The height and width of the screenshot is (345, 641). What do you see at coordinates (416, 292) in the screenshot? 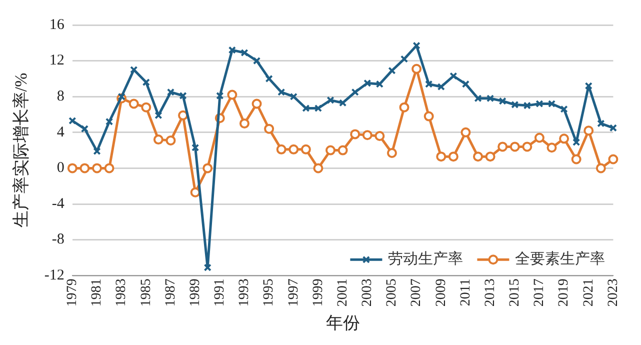
I see `x-tick-label: 2007` at bounding box center [416, 292].